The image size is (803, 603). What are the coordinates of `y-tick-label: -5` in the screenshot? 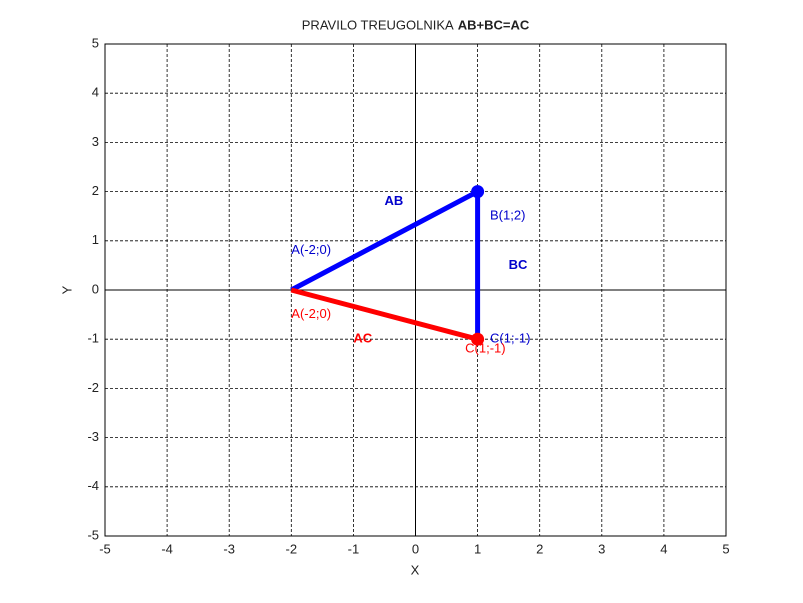 It's located at (93, 534).